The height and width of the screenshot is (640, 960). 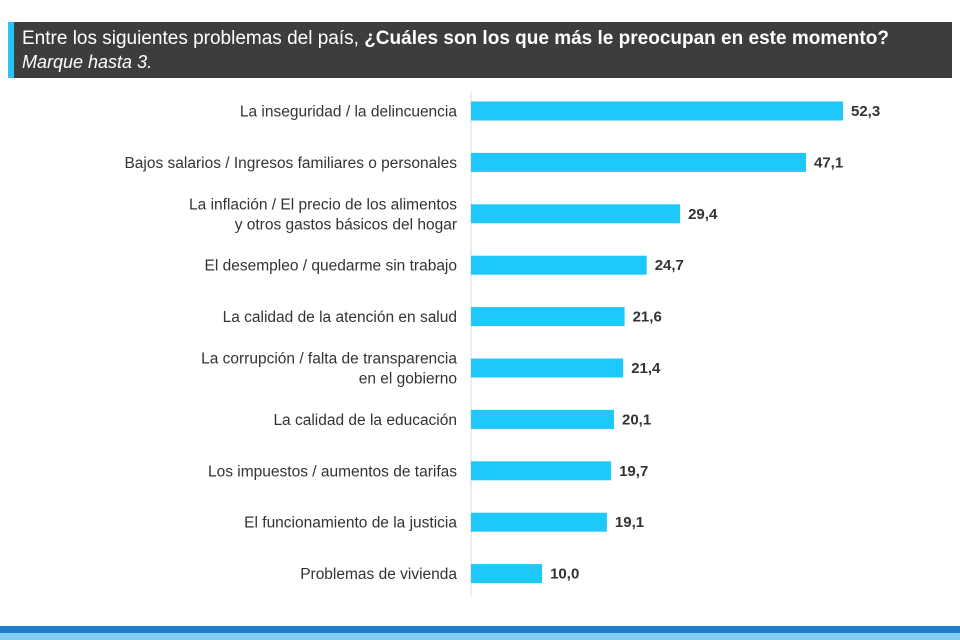 I want to click on value-label: 21,4, so click(x=646, y=368).